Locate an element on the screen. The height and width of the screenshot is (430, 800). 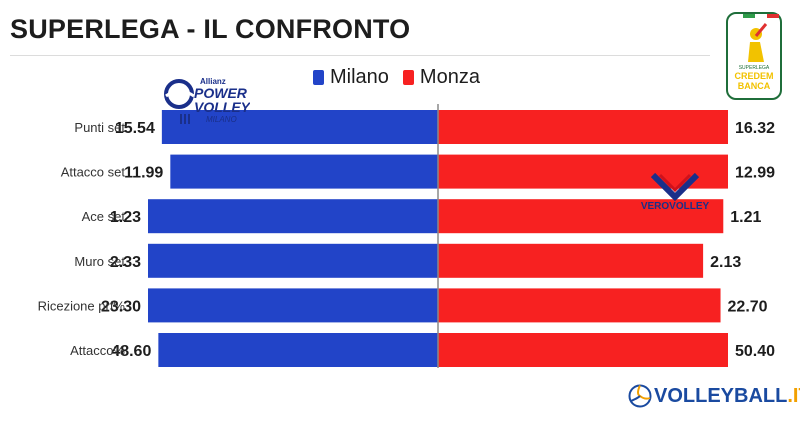
superlega-logo-line1: SUPERLEGA is located at coordinates (754, 68).